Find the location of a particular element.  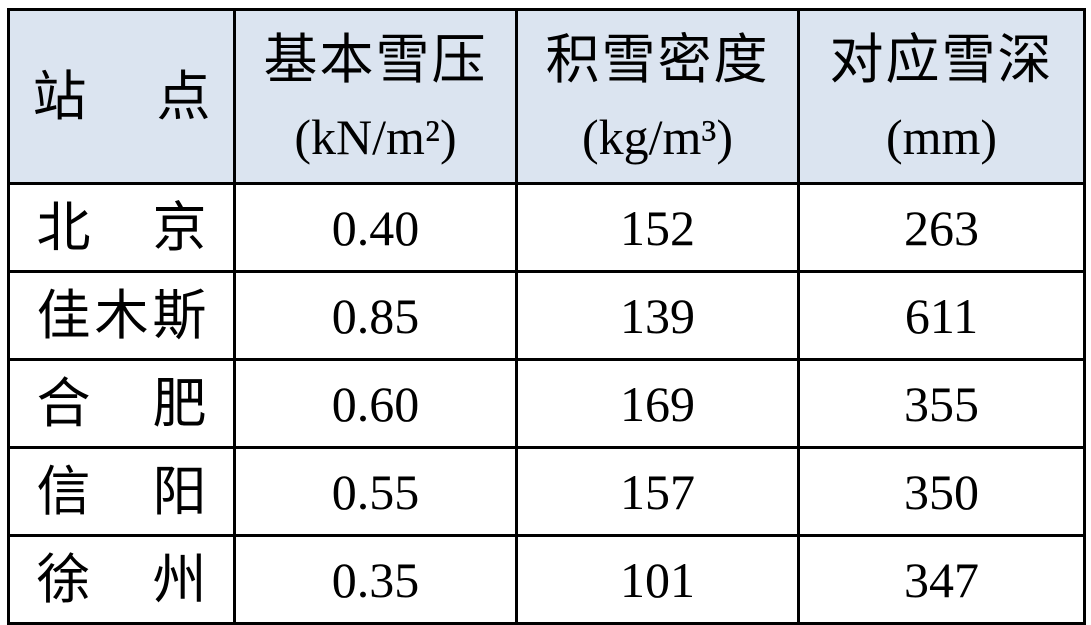

pressure-cell: 0.60 is located at coordinates (375, 403).